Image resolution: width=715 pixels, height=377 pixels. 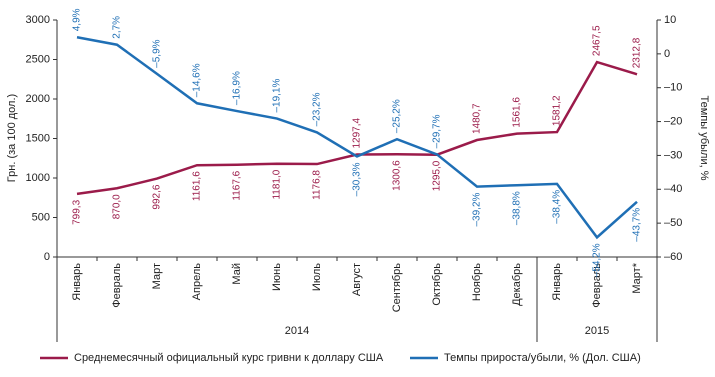 What do you see at coordinates (277, 95) in the screenshot?
I see `data-label: –19,1%` at bounding box center [277, 95].